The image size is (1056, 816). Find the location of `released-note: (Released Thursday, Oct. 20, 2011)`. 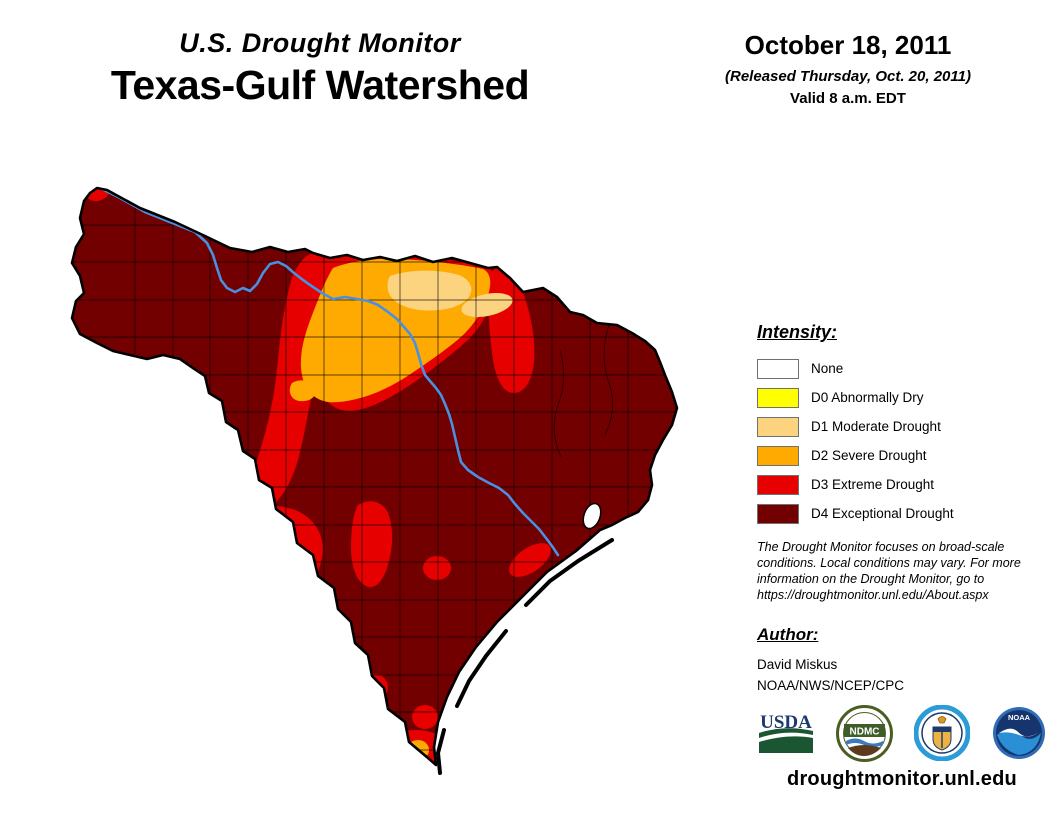

released-note: (Released Thursday, Oct. 20, 2011) is located at coordinates (848, 76).